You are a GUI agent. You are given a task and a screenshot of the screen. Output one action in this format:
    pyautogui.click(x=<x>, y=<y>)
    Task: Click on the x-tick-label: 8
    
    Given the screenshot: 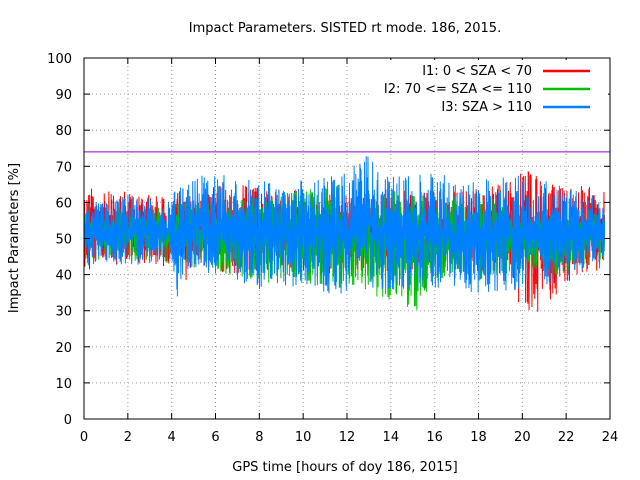 What is the action you would take?
    pyautogui.click(x=259, y=437)
    